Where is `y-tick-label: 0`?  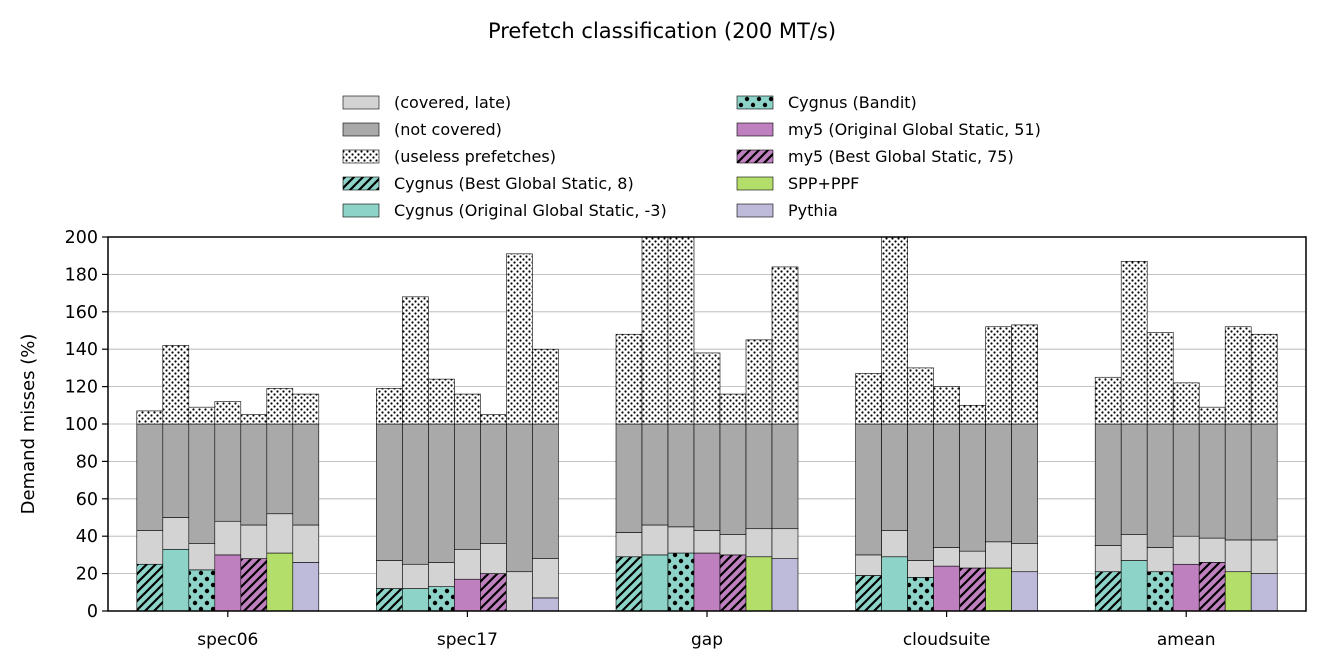
y-tick-label: 0 is located at coordinates (92, 612).